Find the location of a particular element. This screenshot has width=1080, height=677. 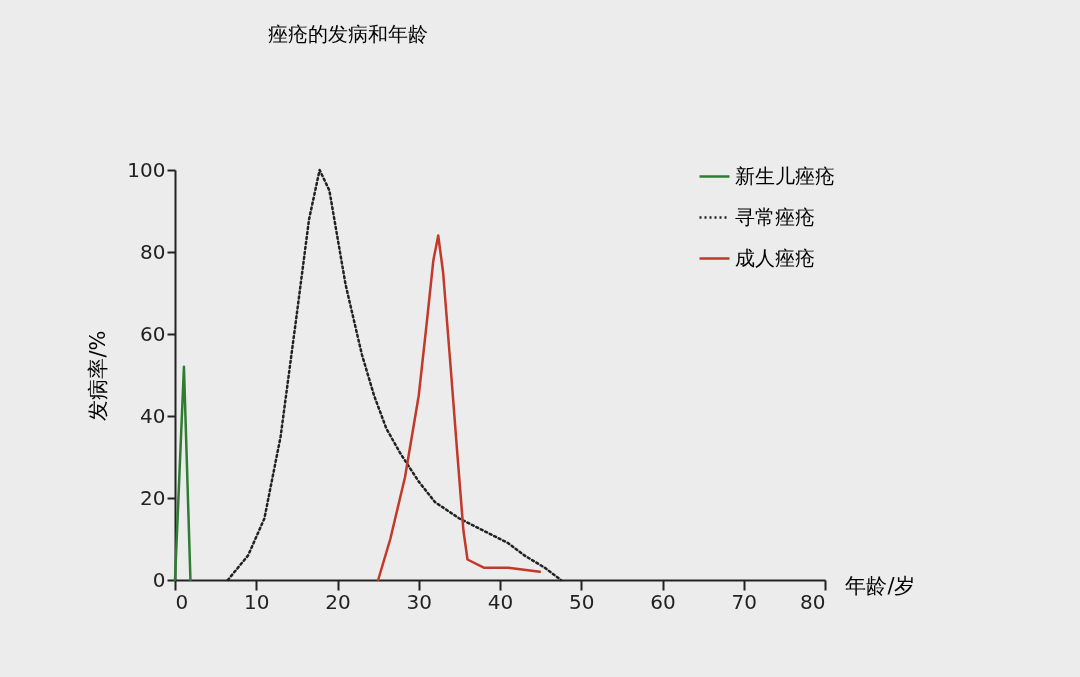

legend-label: 成人痤疮 is located at coordinates (775, 257).